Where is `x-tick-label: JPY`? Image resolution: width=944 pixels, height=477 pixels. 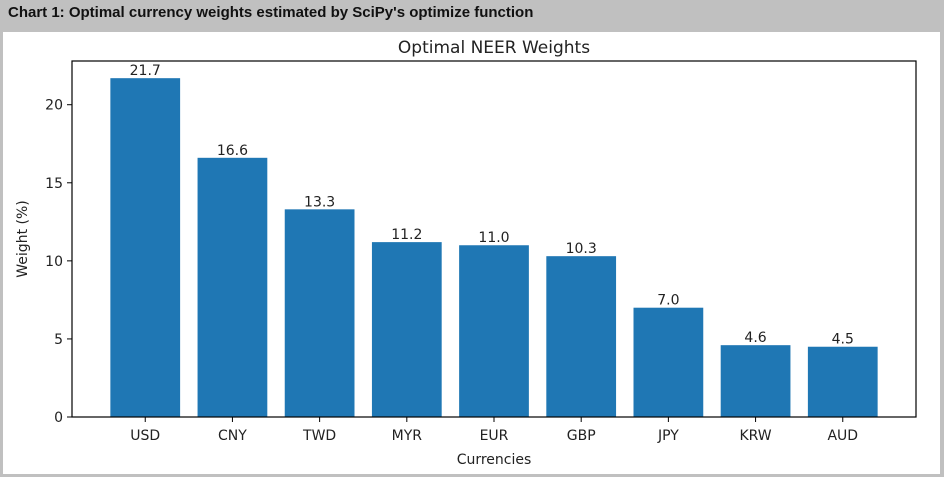
x-tick-label: JPY is located at coordinates (668, 436).